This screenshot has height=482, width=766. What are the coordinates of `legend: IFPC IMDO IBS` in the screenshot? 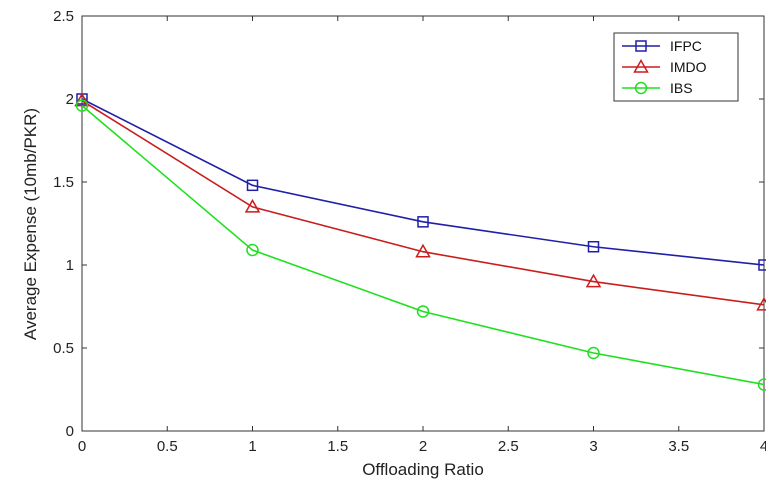 It's located at (676, 67).